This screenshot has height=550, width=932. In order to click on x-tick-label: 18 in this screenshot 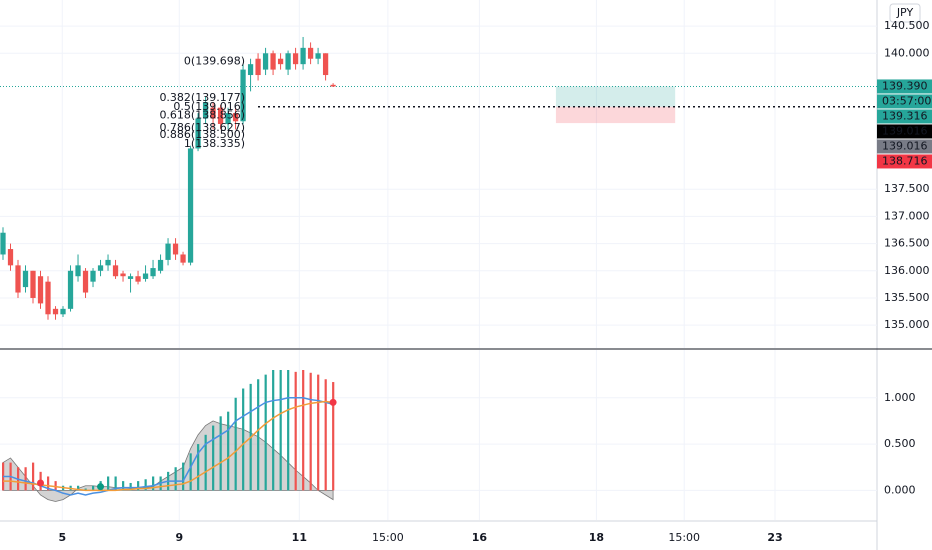, I will do `click(596, 537)`.